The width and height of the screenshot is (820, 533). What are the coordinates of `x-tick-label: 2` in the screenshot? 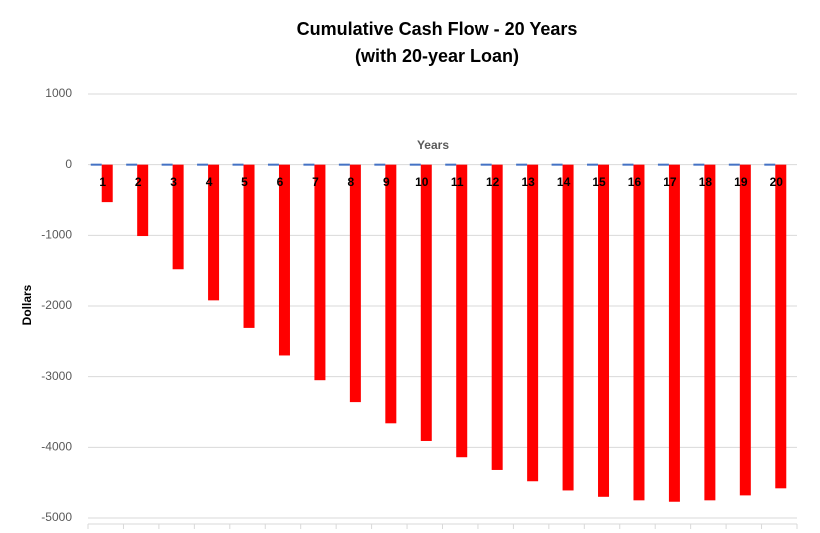 It's located at (138, 182).